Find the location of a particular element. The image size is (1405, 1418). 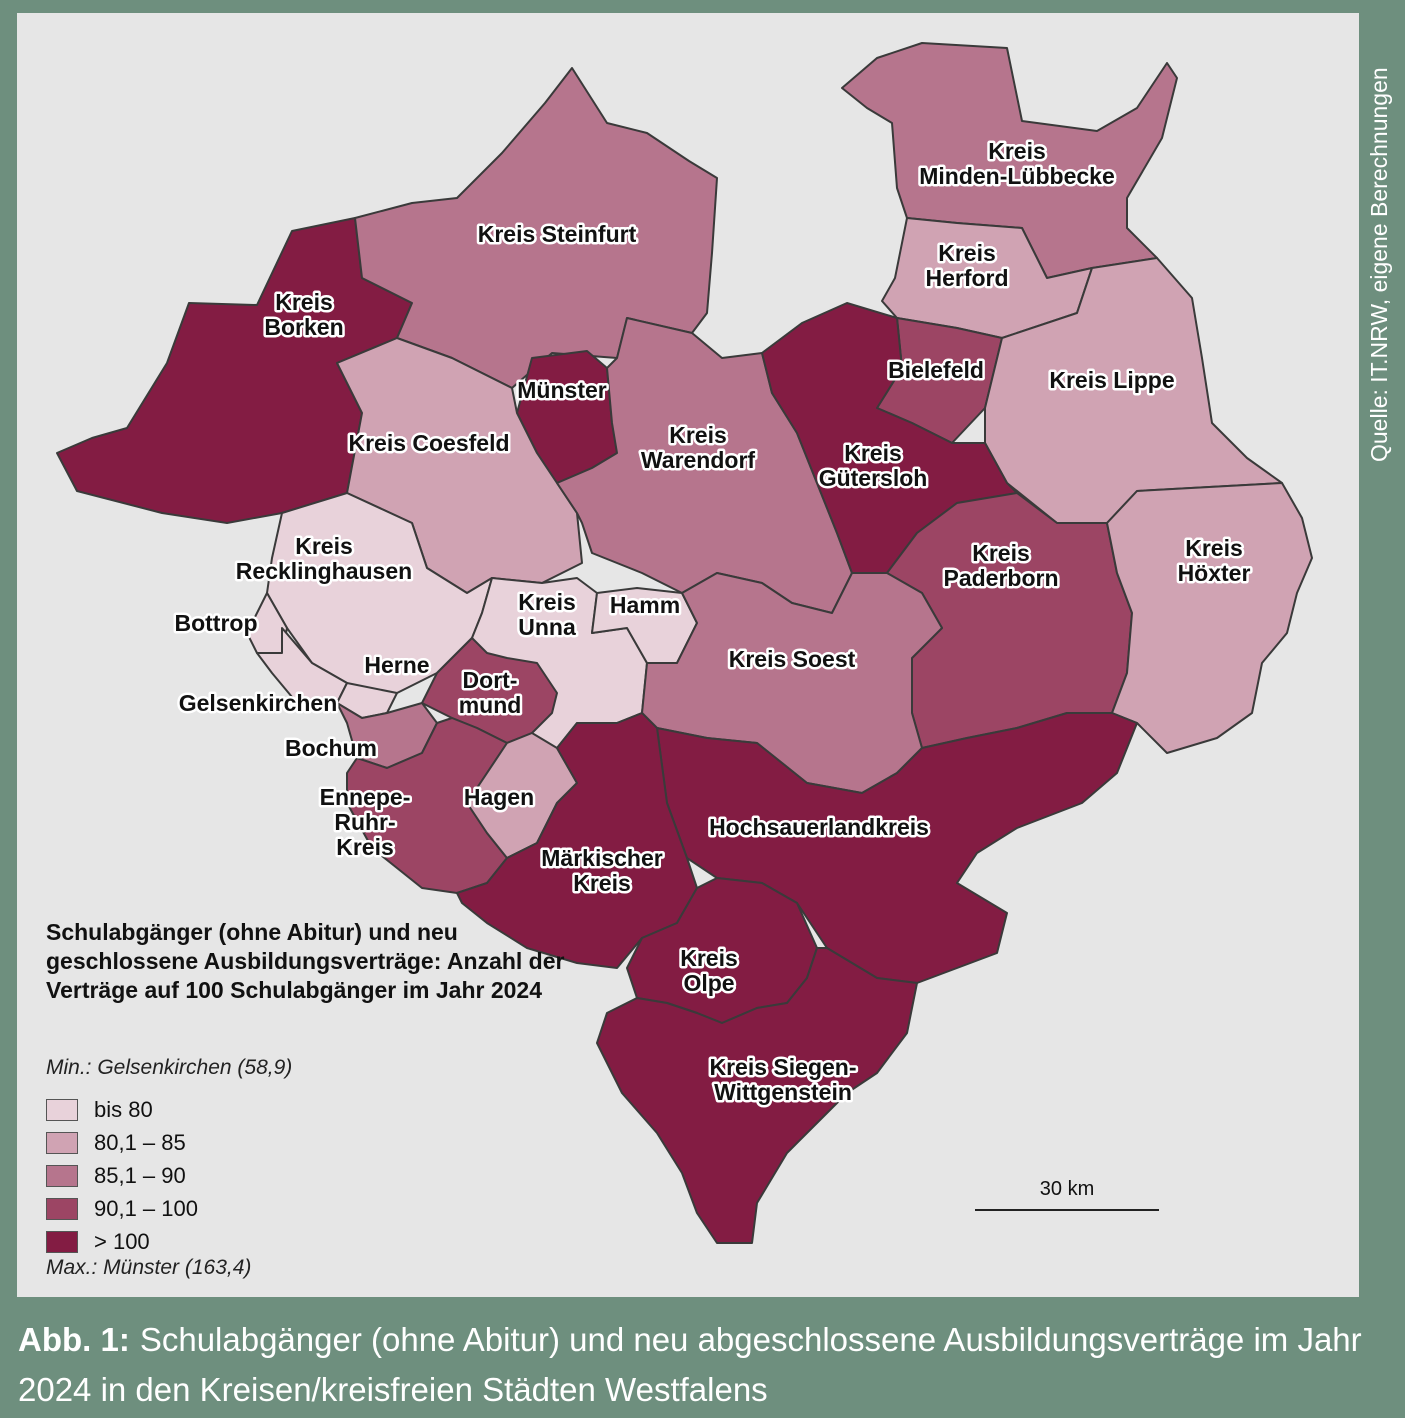

region-label-dortmund: Dort-mund is located at coordinates (490, 692).